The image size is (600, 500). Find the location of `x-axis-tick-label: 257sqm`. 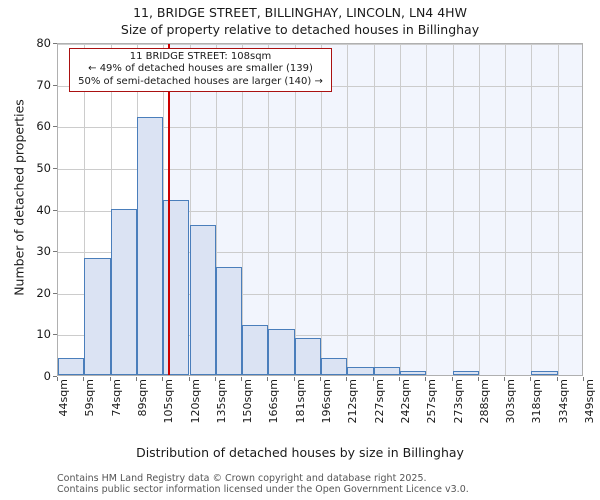

x-axis-tick-label: 257sqm is located at coordinates (432, 401).